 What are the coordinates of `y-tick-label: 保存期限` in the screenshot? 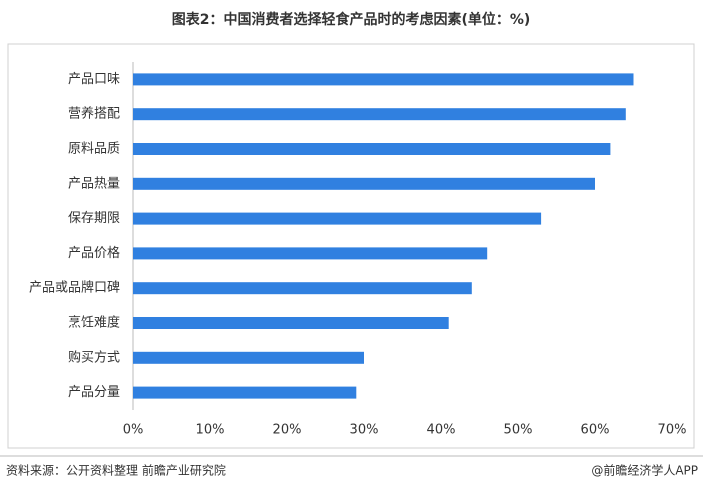 It's located at (94, 218).